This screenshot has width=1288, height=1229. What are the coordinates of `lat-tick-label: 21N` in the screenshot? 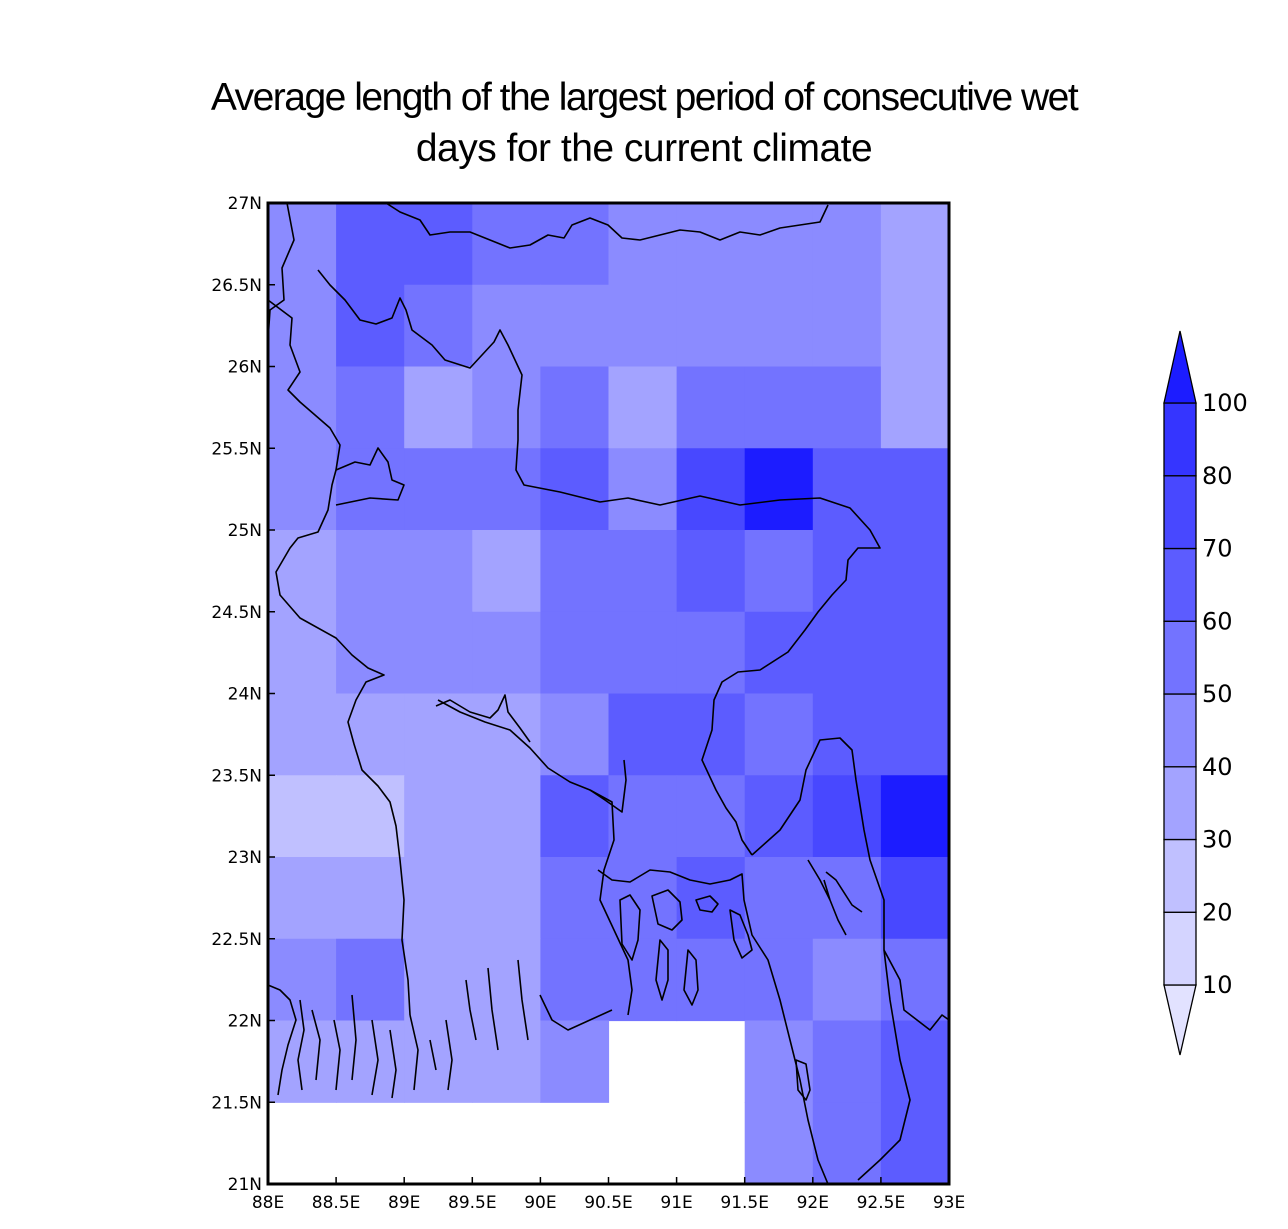 It's located at (245, 1185).